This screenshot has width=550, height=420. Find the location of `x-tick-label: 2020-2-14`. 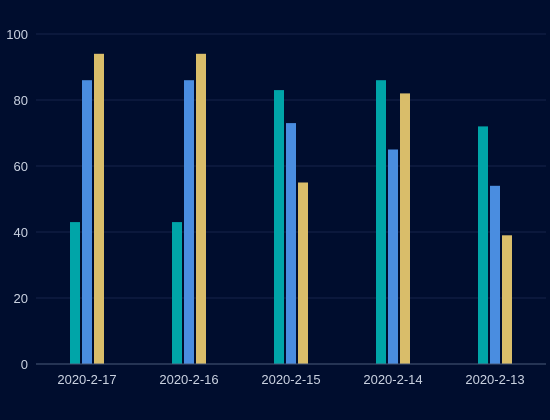

x-tick-label: 2020-2-14 is located at coordinates (392, 379).